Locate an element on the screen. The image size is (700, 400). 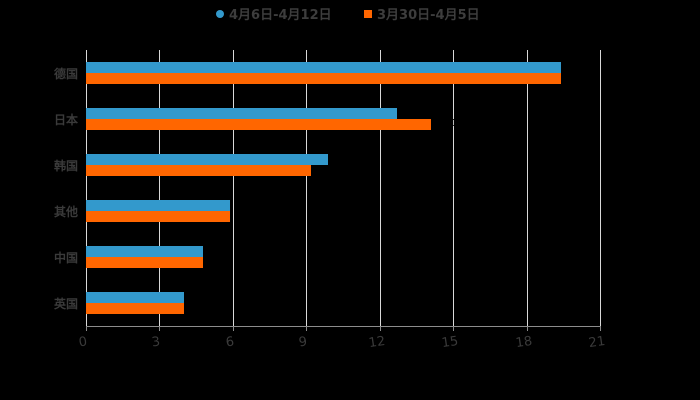
x-axis-tick-label: 6 is located at coordinates (229, 342).